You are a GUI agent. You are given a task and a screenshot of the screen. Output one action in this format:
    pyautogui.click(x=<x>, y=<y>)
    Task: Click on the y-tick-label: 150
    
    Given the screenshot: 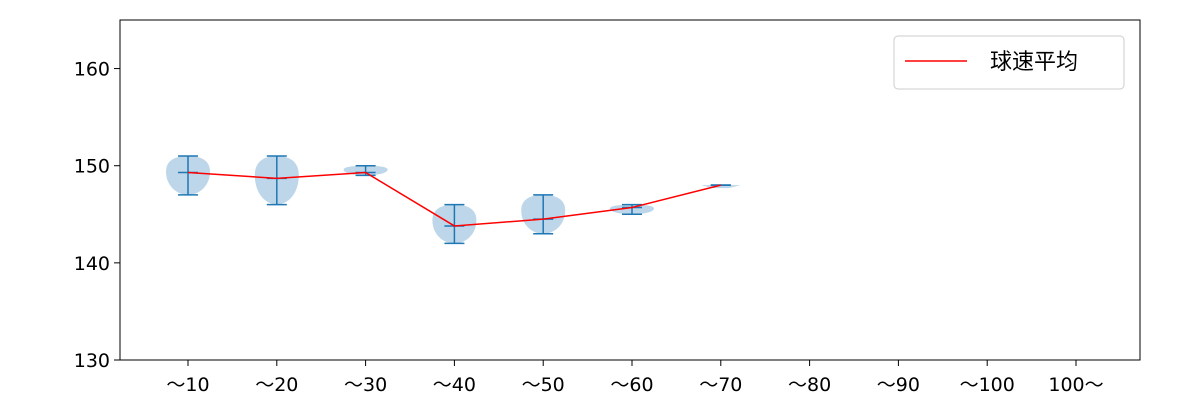 What is the action you would take?
    pyautogui.click(x=92, y=167)
    